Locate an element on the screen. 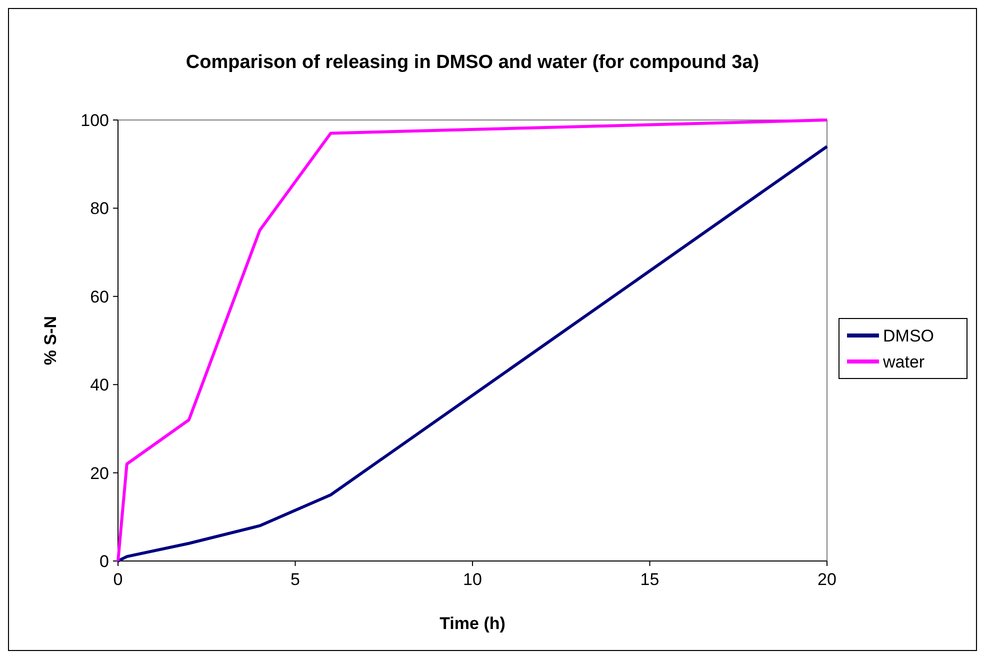  legend-label: DMSO is located at coordinates (908, 336).